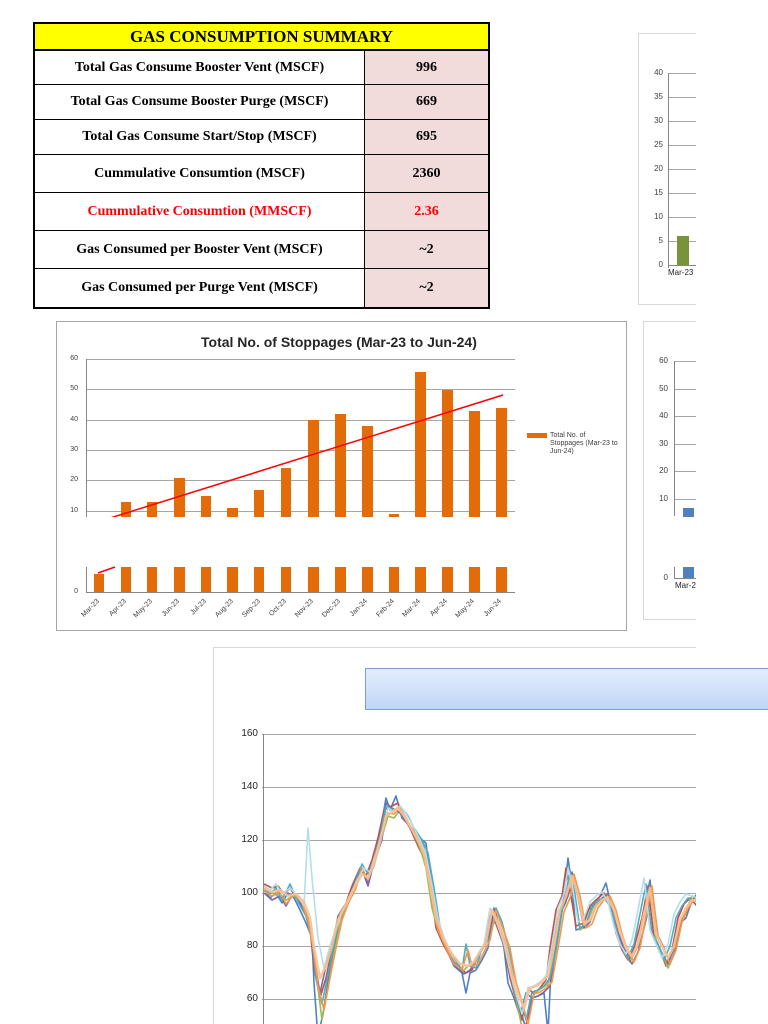 Image resolution: width=768 pixels, height=1024 pixels. I want to click on bar-mar-23-lower, so click(688, 572).